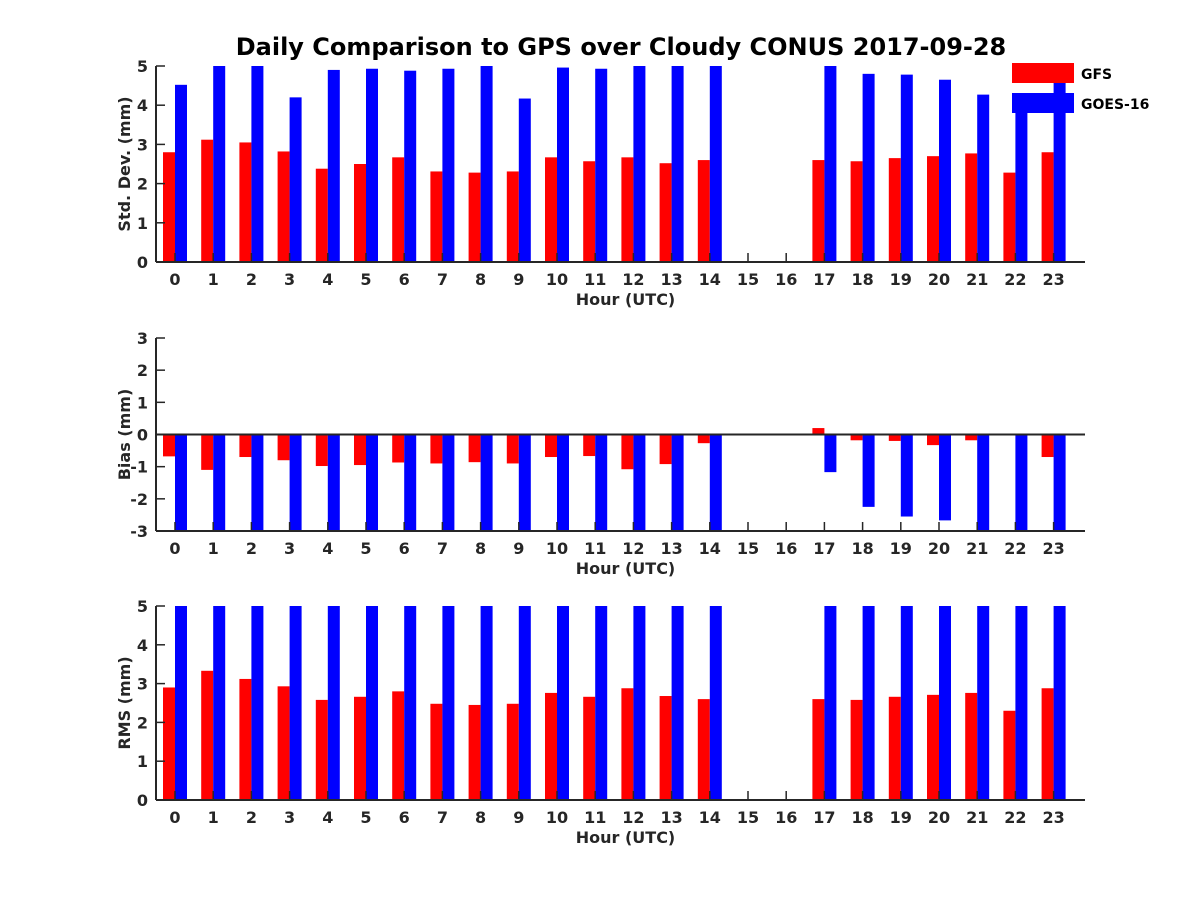  Describe the element at coordinates (327, 548) in the screenshot. I see `x-tick-label: 4` at that location.